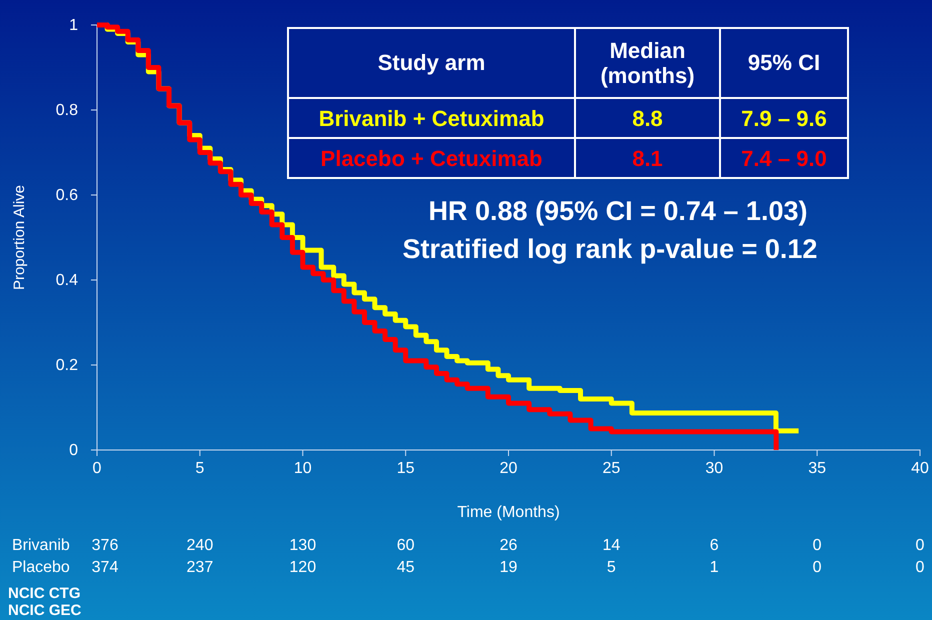  I want to click on y-tick-label: 0.8, so click(67, 111).